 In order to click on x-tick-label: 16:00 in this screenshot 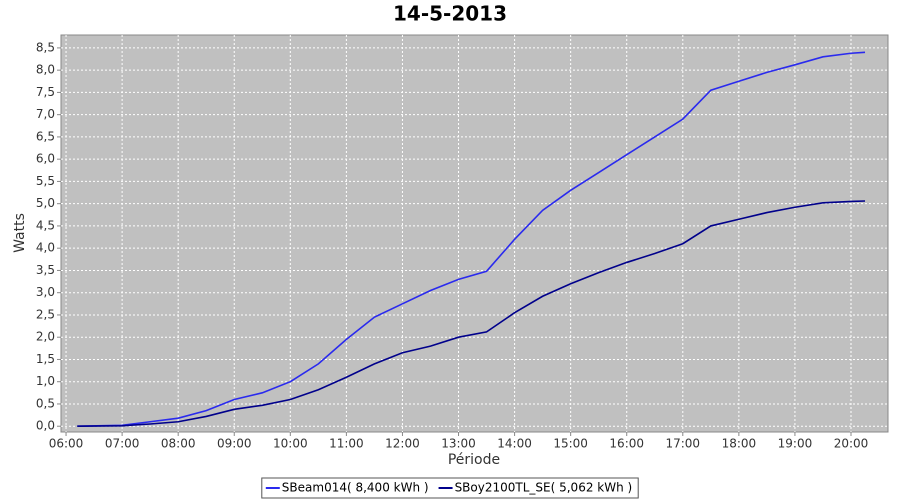, I will do `click(626, 444)`.